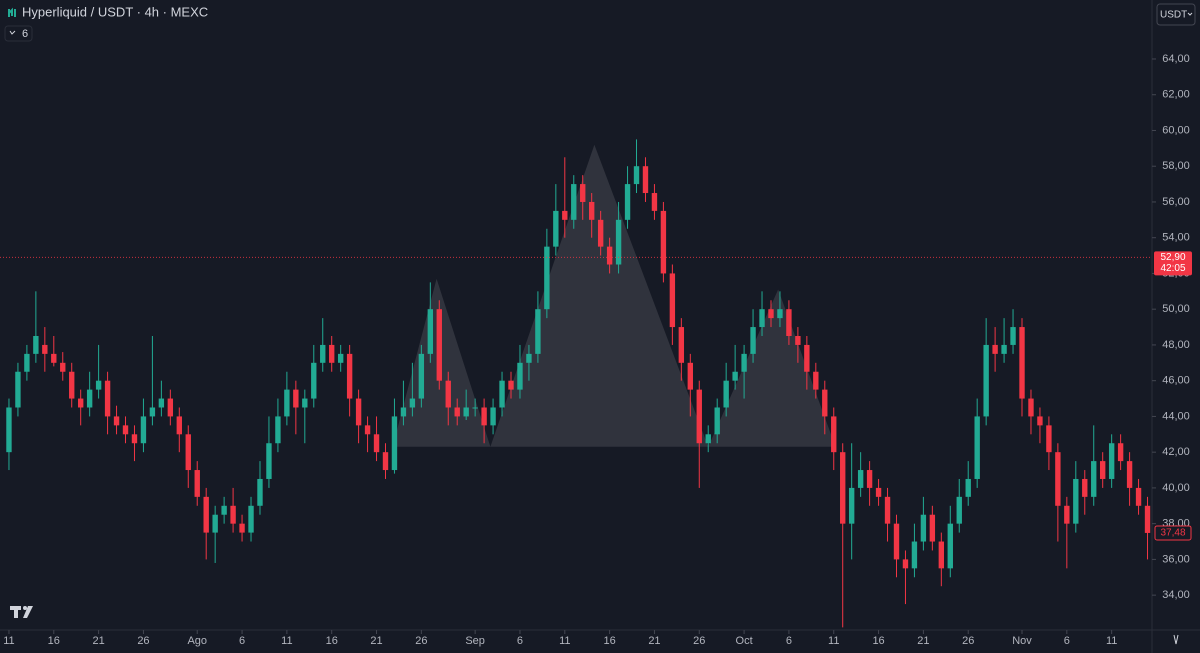  Describe the element at coordinates (12, 32) in the screenshot. I see `chevron-icon` at that location.